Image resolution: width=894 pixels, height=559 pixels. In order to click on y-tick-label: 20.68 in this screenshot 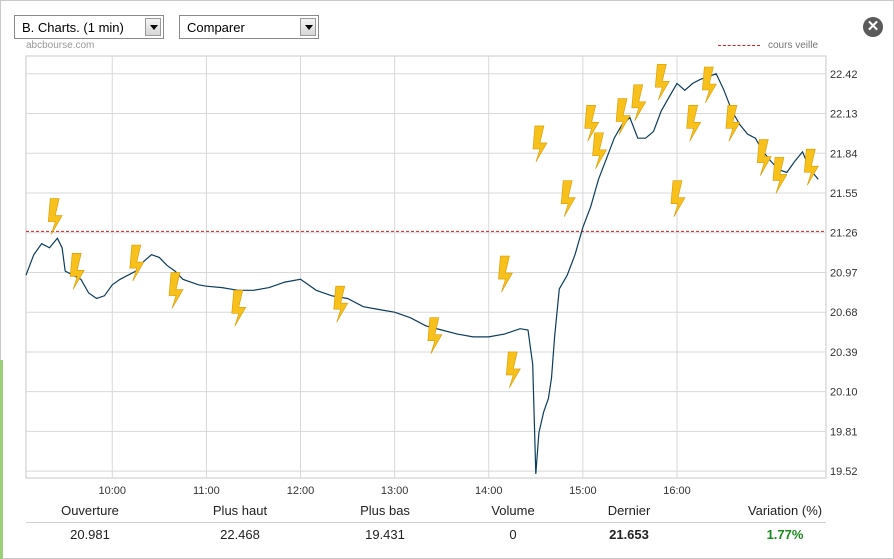, I will do `click(844, 313)`.